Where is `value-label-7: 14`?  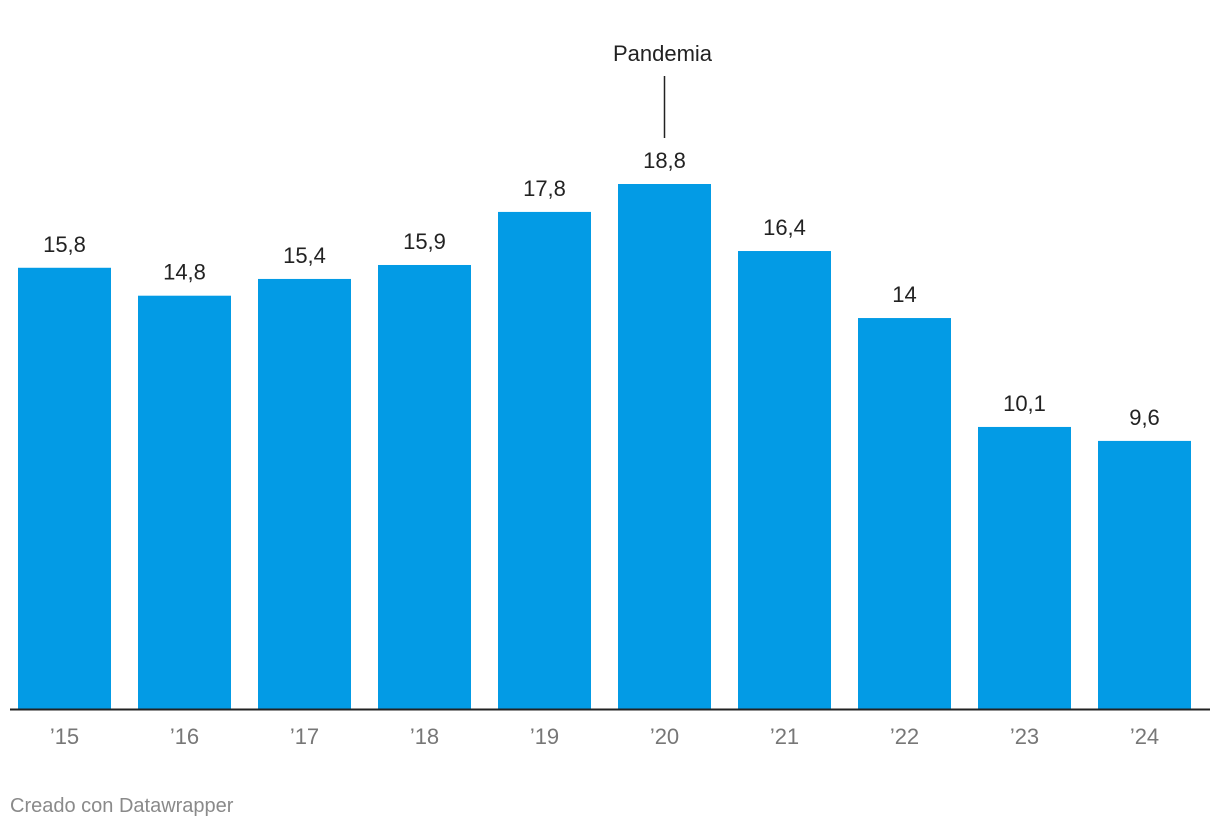
value-label-7: 14 is located at coordinates (904, 294).